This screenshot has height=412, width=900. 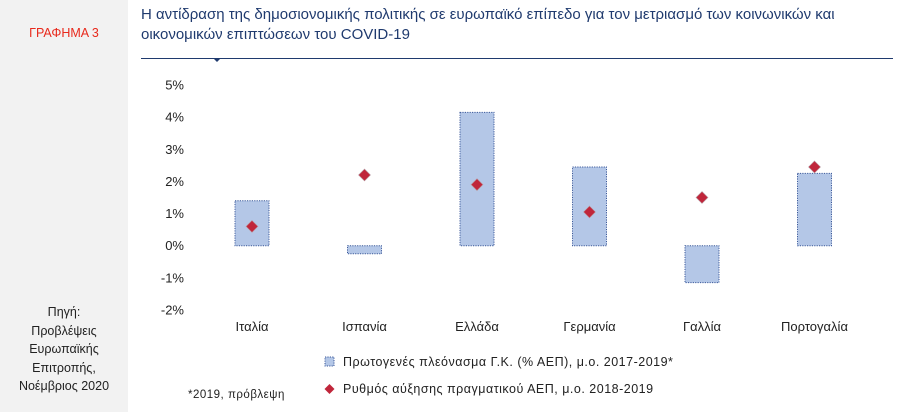 I want to click on y-axis: -2% -1% 0% 1% 2% 3% 4% 5%, so click(x=173, y=198).